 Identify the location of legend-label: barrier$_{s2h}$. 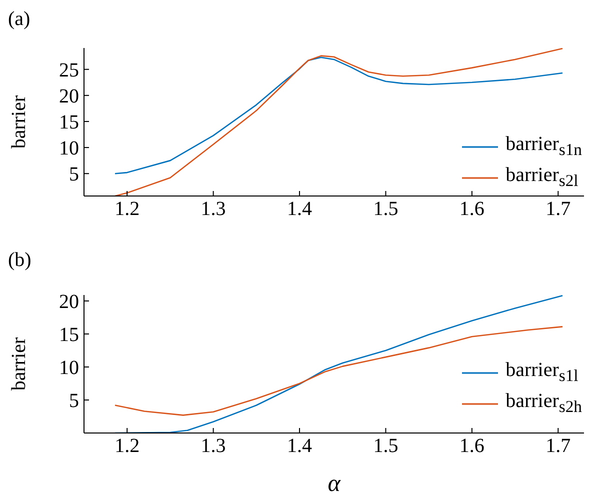
(544, 403).